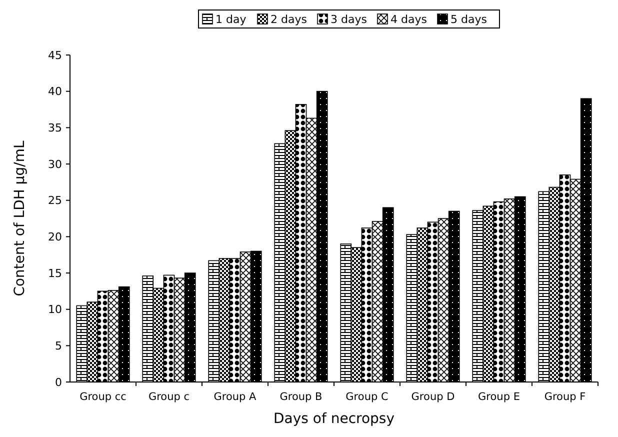 The width and height of the screenshot is (618, 437). What do you see at coordinates (469, 19) in the screenshot?
I see `legend-label: 5 days` at bounding box center [469, 19].